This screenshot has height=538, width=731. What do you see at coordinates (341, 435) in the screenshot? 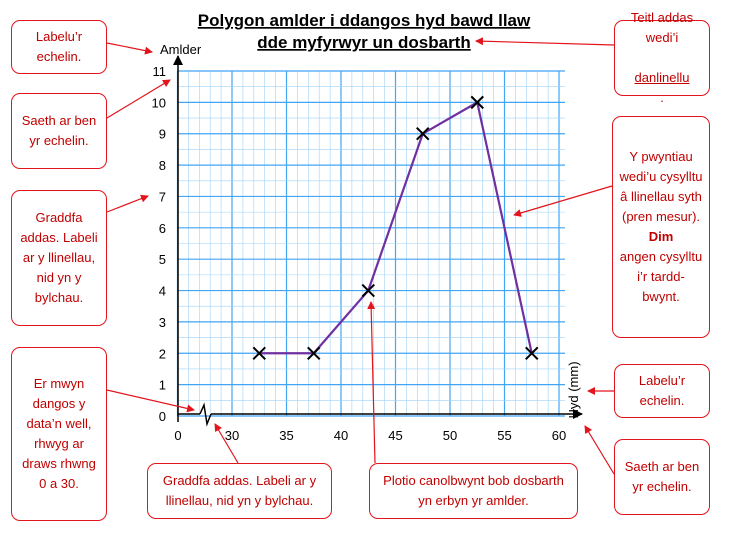
I see `x-tick-label: 40` at bounding box center [341, 435].